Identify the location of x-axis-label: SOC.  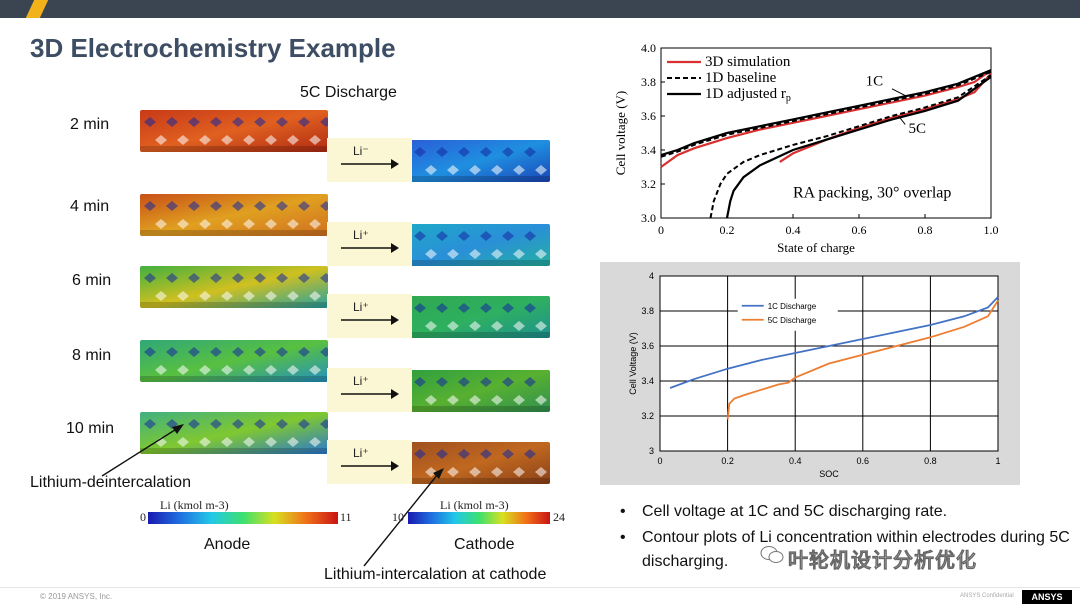
(829, 474).